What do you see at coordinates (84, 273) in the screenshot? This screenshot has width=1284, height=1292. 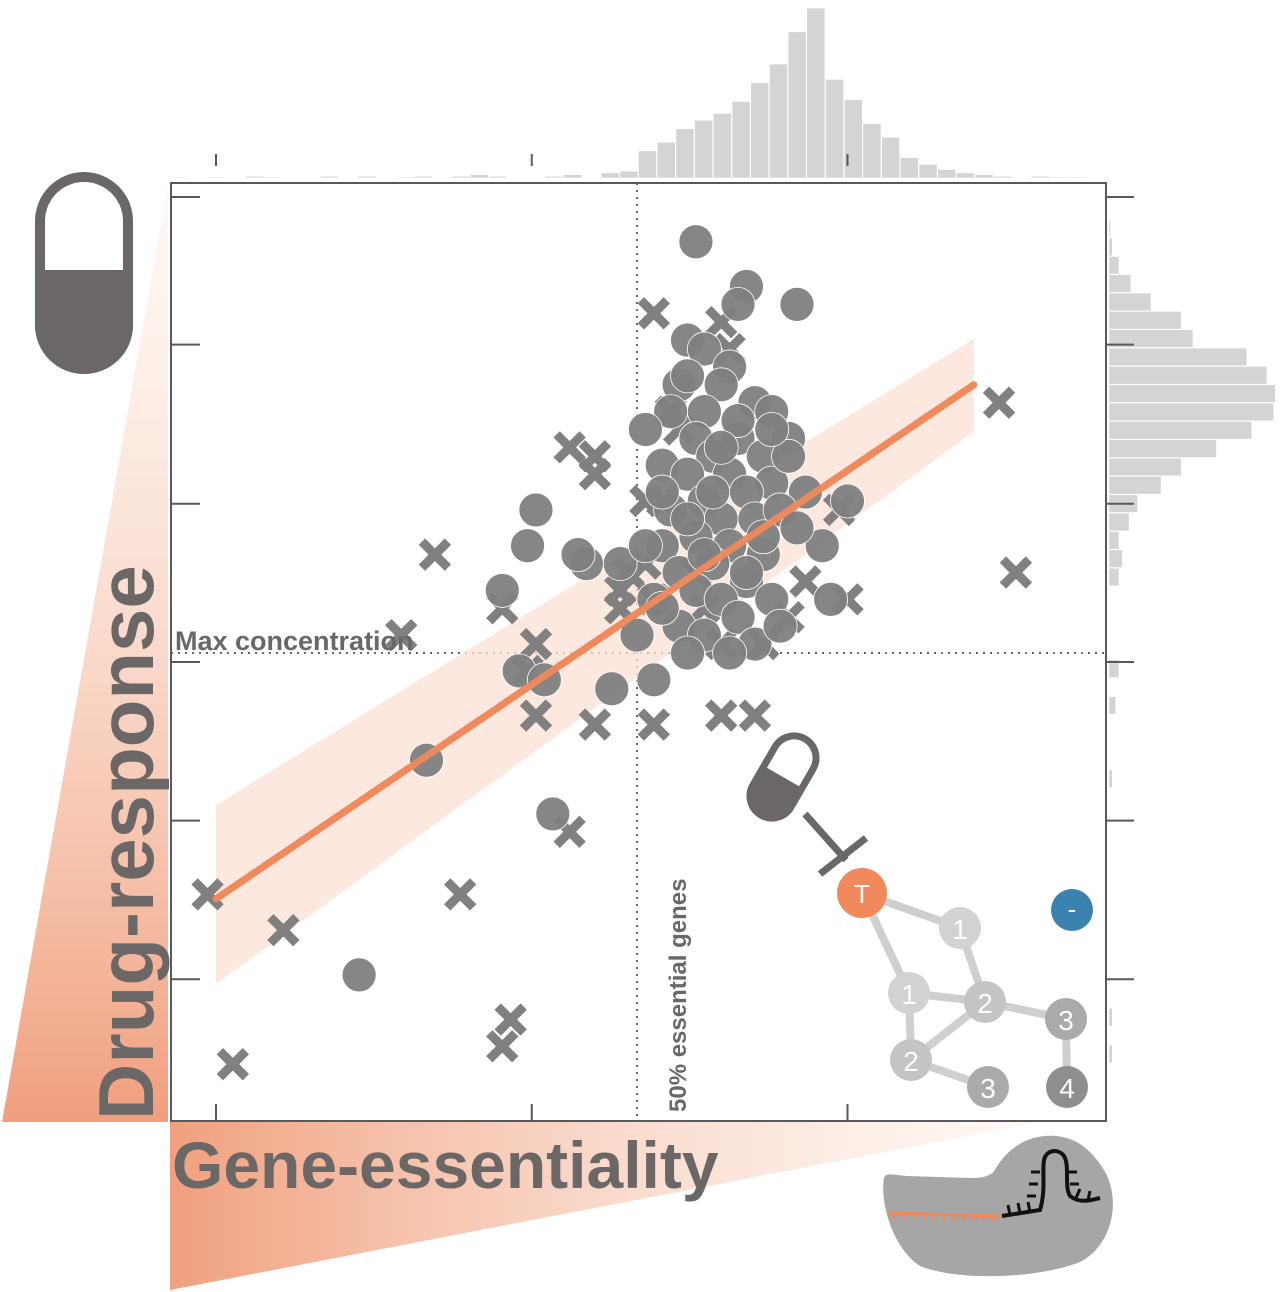 I see `pill-icon` at bounding box center [84, 273].